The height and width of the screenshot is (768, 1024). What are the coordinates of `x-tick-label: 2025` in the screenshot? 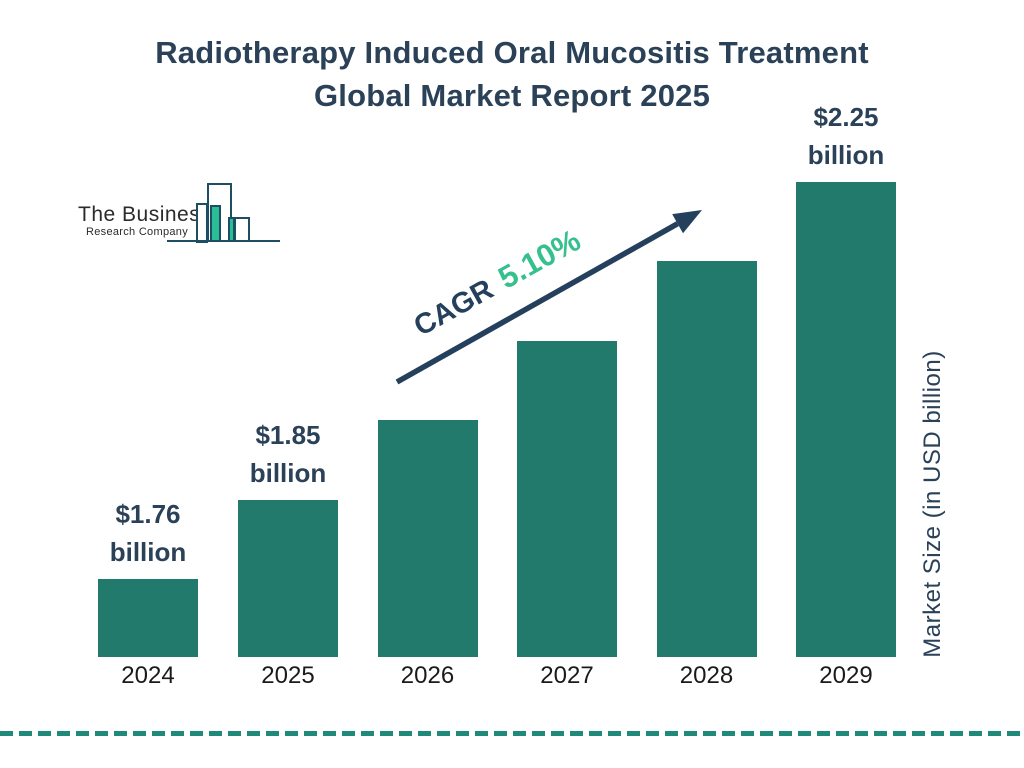 It's located at (288, 675).